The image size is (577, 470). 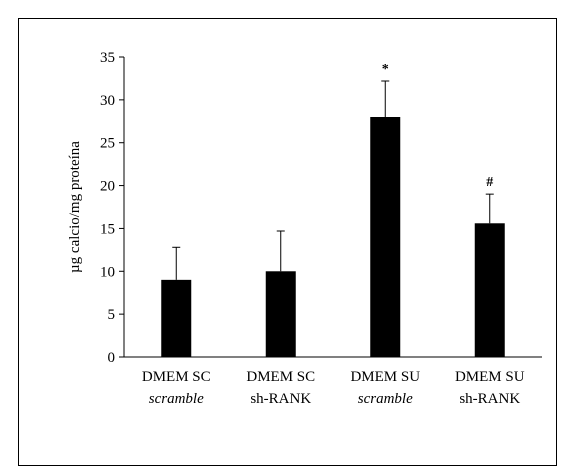 What do you see at coordinates (489, 182) in the screenshot?
I see `significance-mark: #` at bounding box center [489, 182].